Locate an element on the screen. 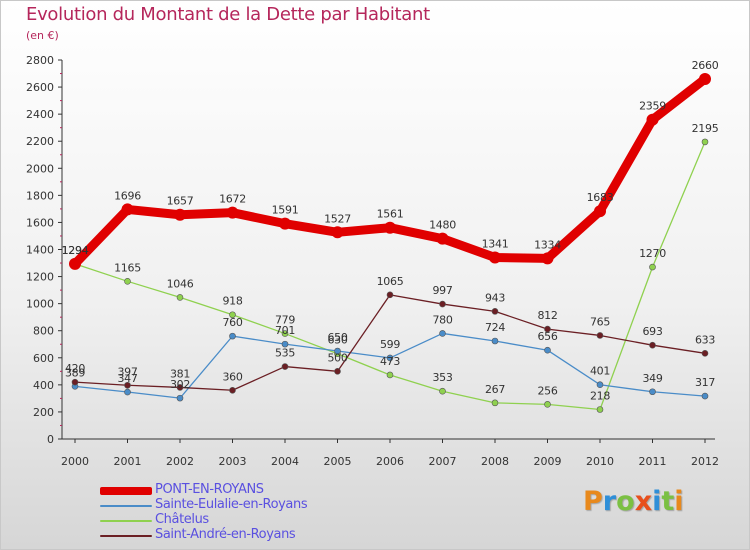 This screenshot has height=550, width=750. x-tick-label: 2001 is located at coordinates (128, 461).